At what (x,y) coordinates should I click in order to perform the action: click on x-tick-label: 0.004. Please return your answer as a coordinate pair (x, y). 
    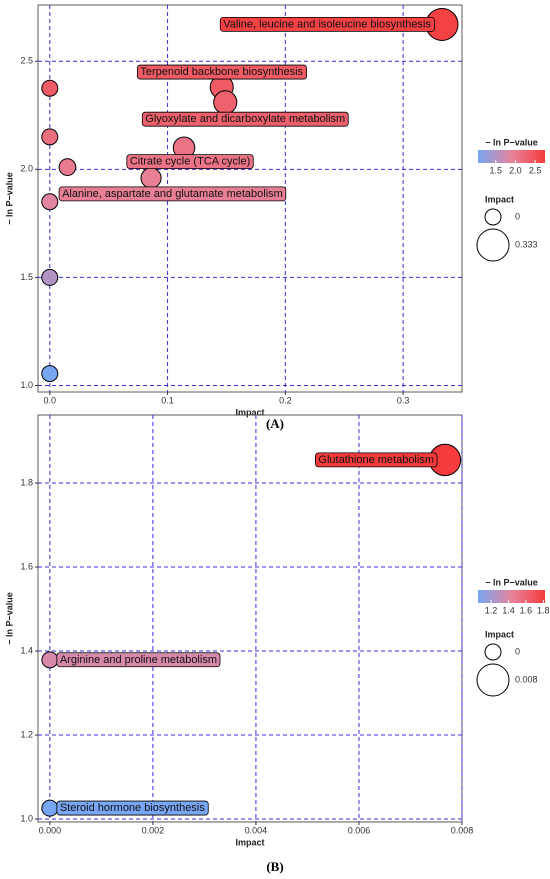
    Looking at the image, I should click on (256, 830).